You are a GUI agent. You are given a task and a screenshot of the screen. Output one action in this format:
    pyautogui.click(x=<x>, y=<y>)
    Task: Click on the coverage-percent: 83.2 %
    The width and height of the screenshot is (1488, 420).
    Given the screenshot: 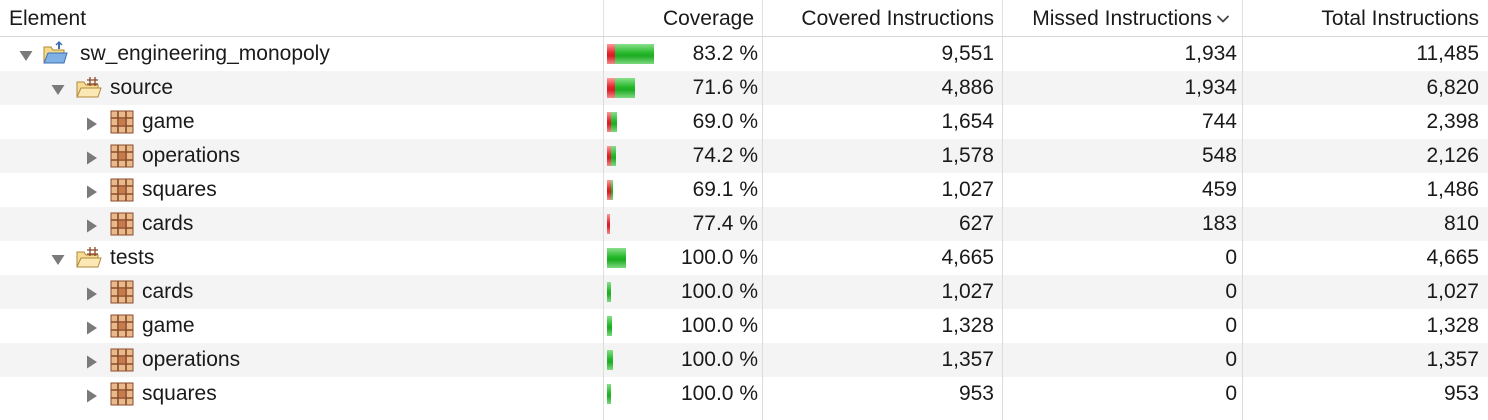 What is the action you would take?
    pyautogui.click(x=725, y=53)
    